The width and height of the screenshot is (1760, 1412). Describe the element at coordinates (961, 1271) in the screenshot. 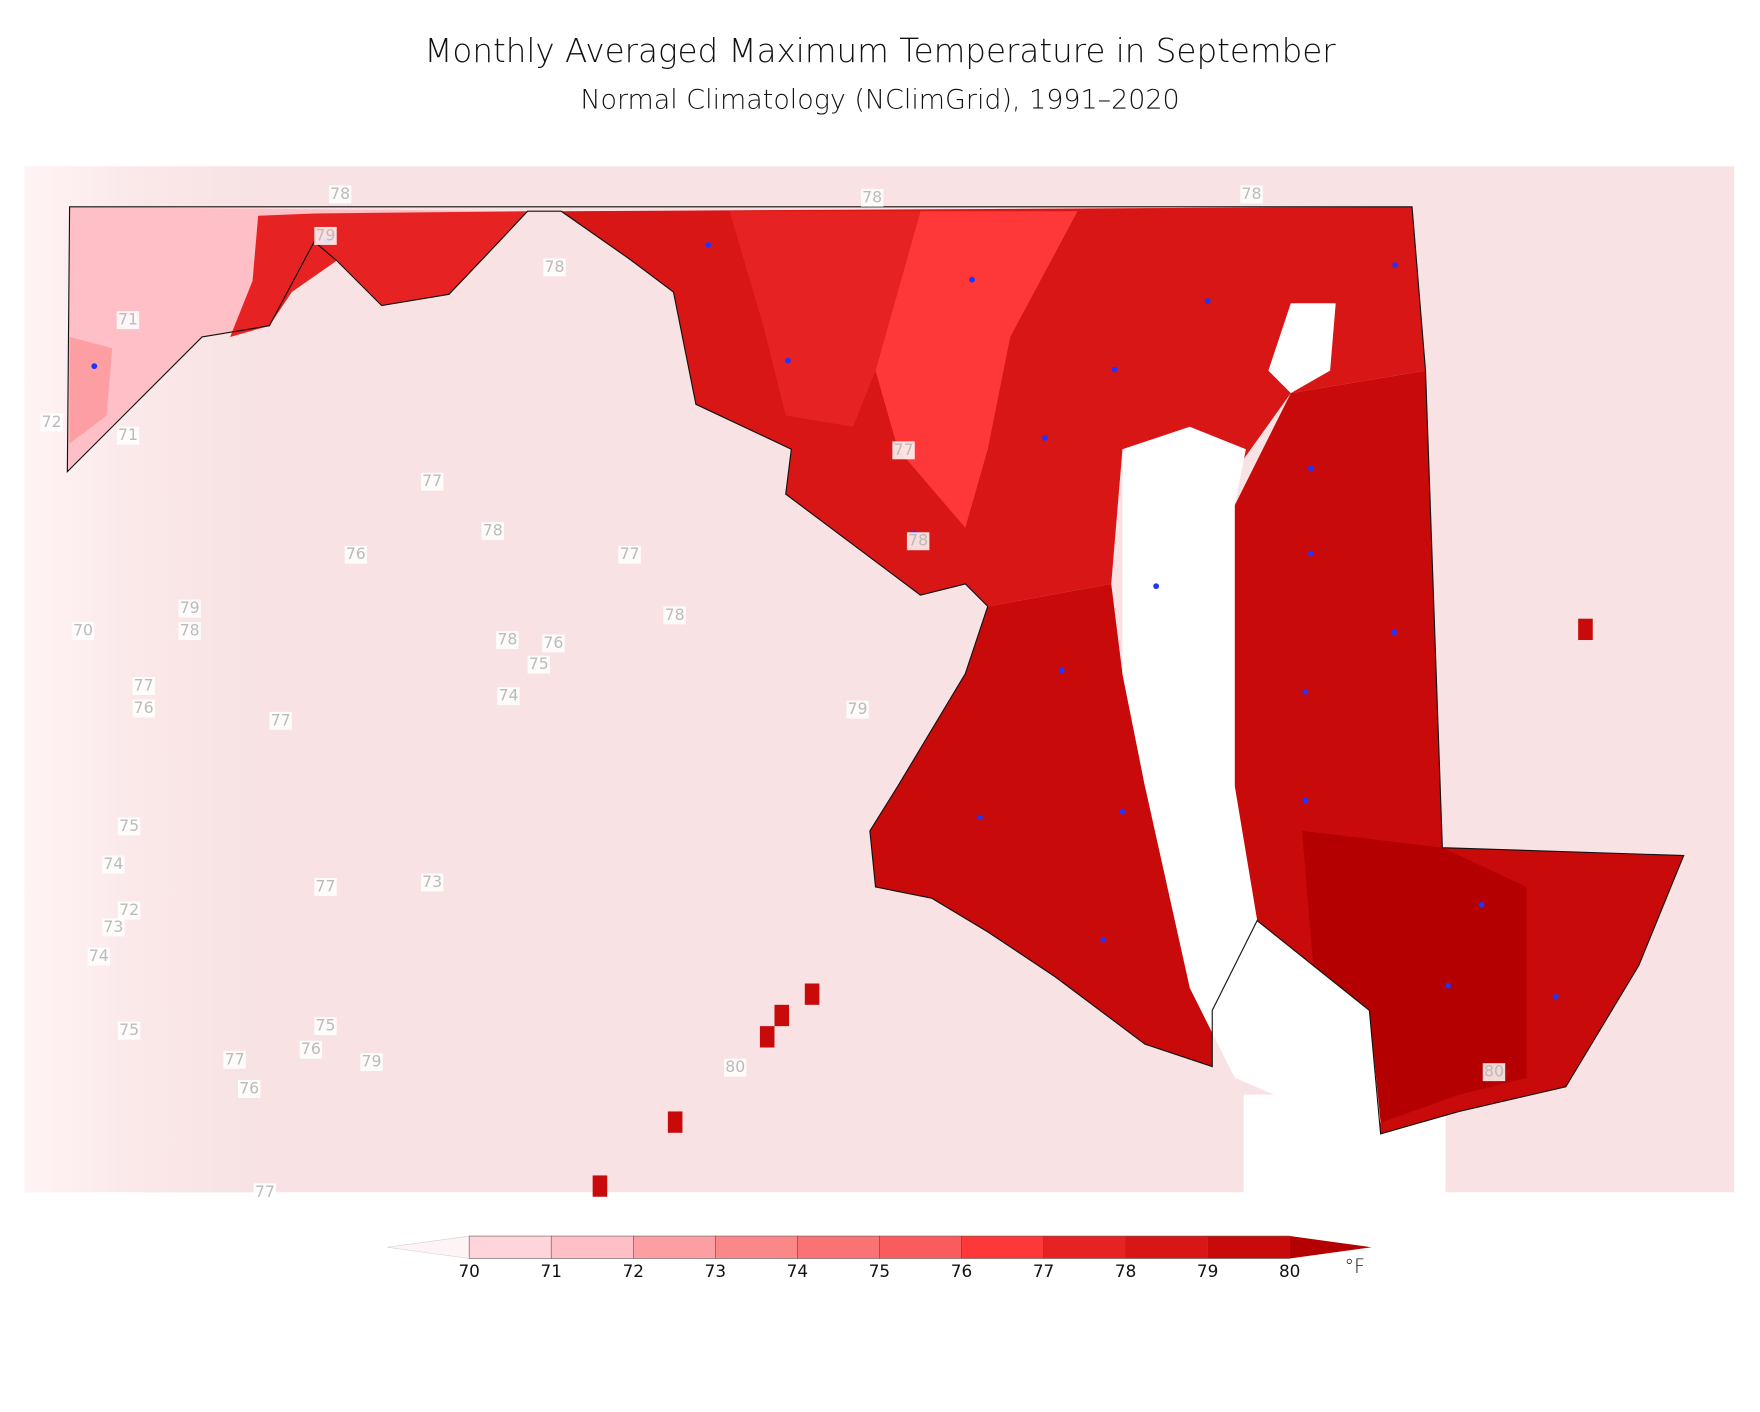

I see `colorbar-tick-label: 76` at that location.